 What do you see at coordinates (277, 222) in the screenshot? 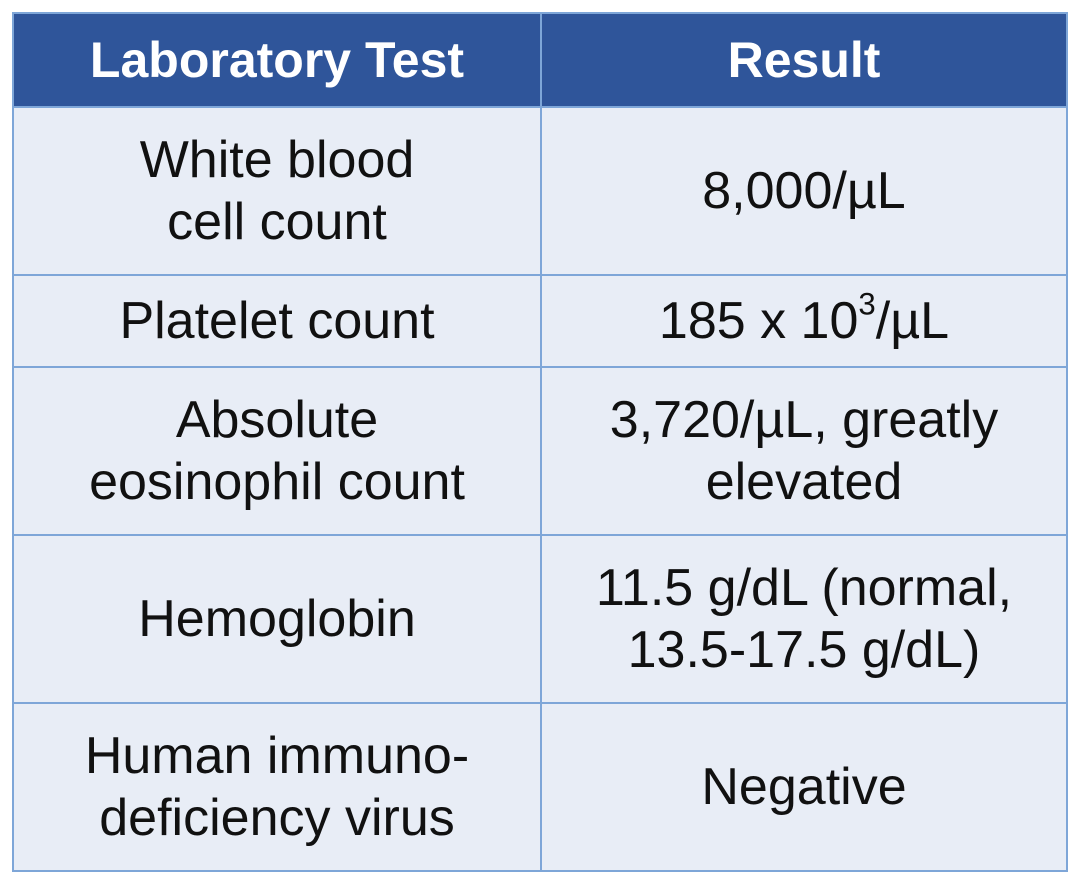
I see `test-name-line: cell count` at bounding box center [277, 222].